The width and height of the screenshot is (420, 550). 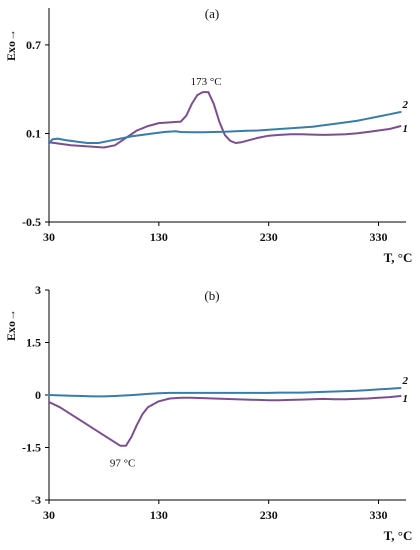 I want to click on y-tick-label: 0.1, so click(x=33, y=133).